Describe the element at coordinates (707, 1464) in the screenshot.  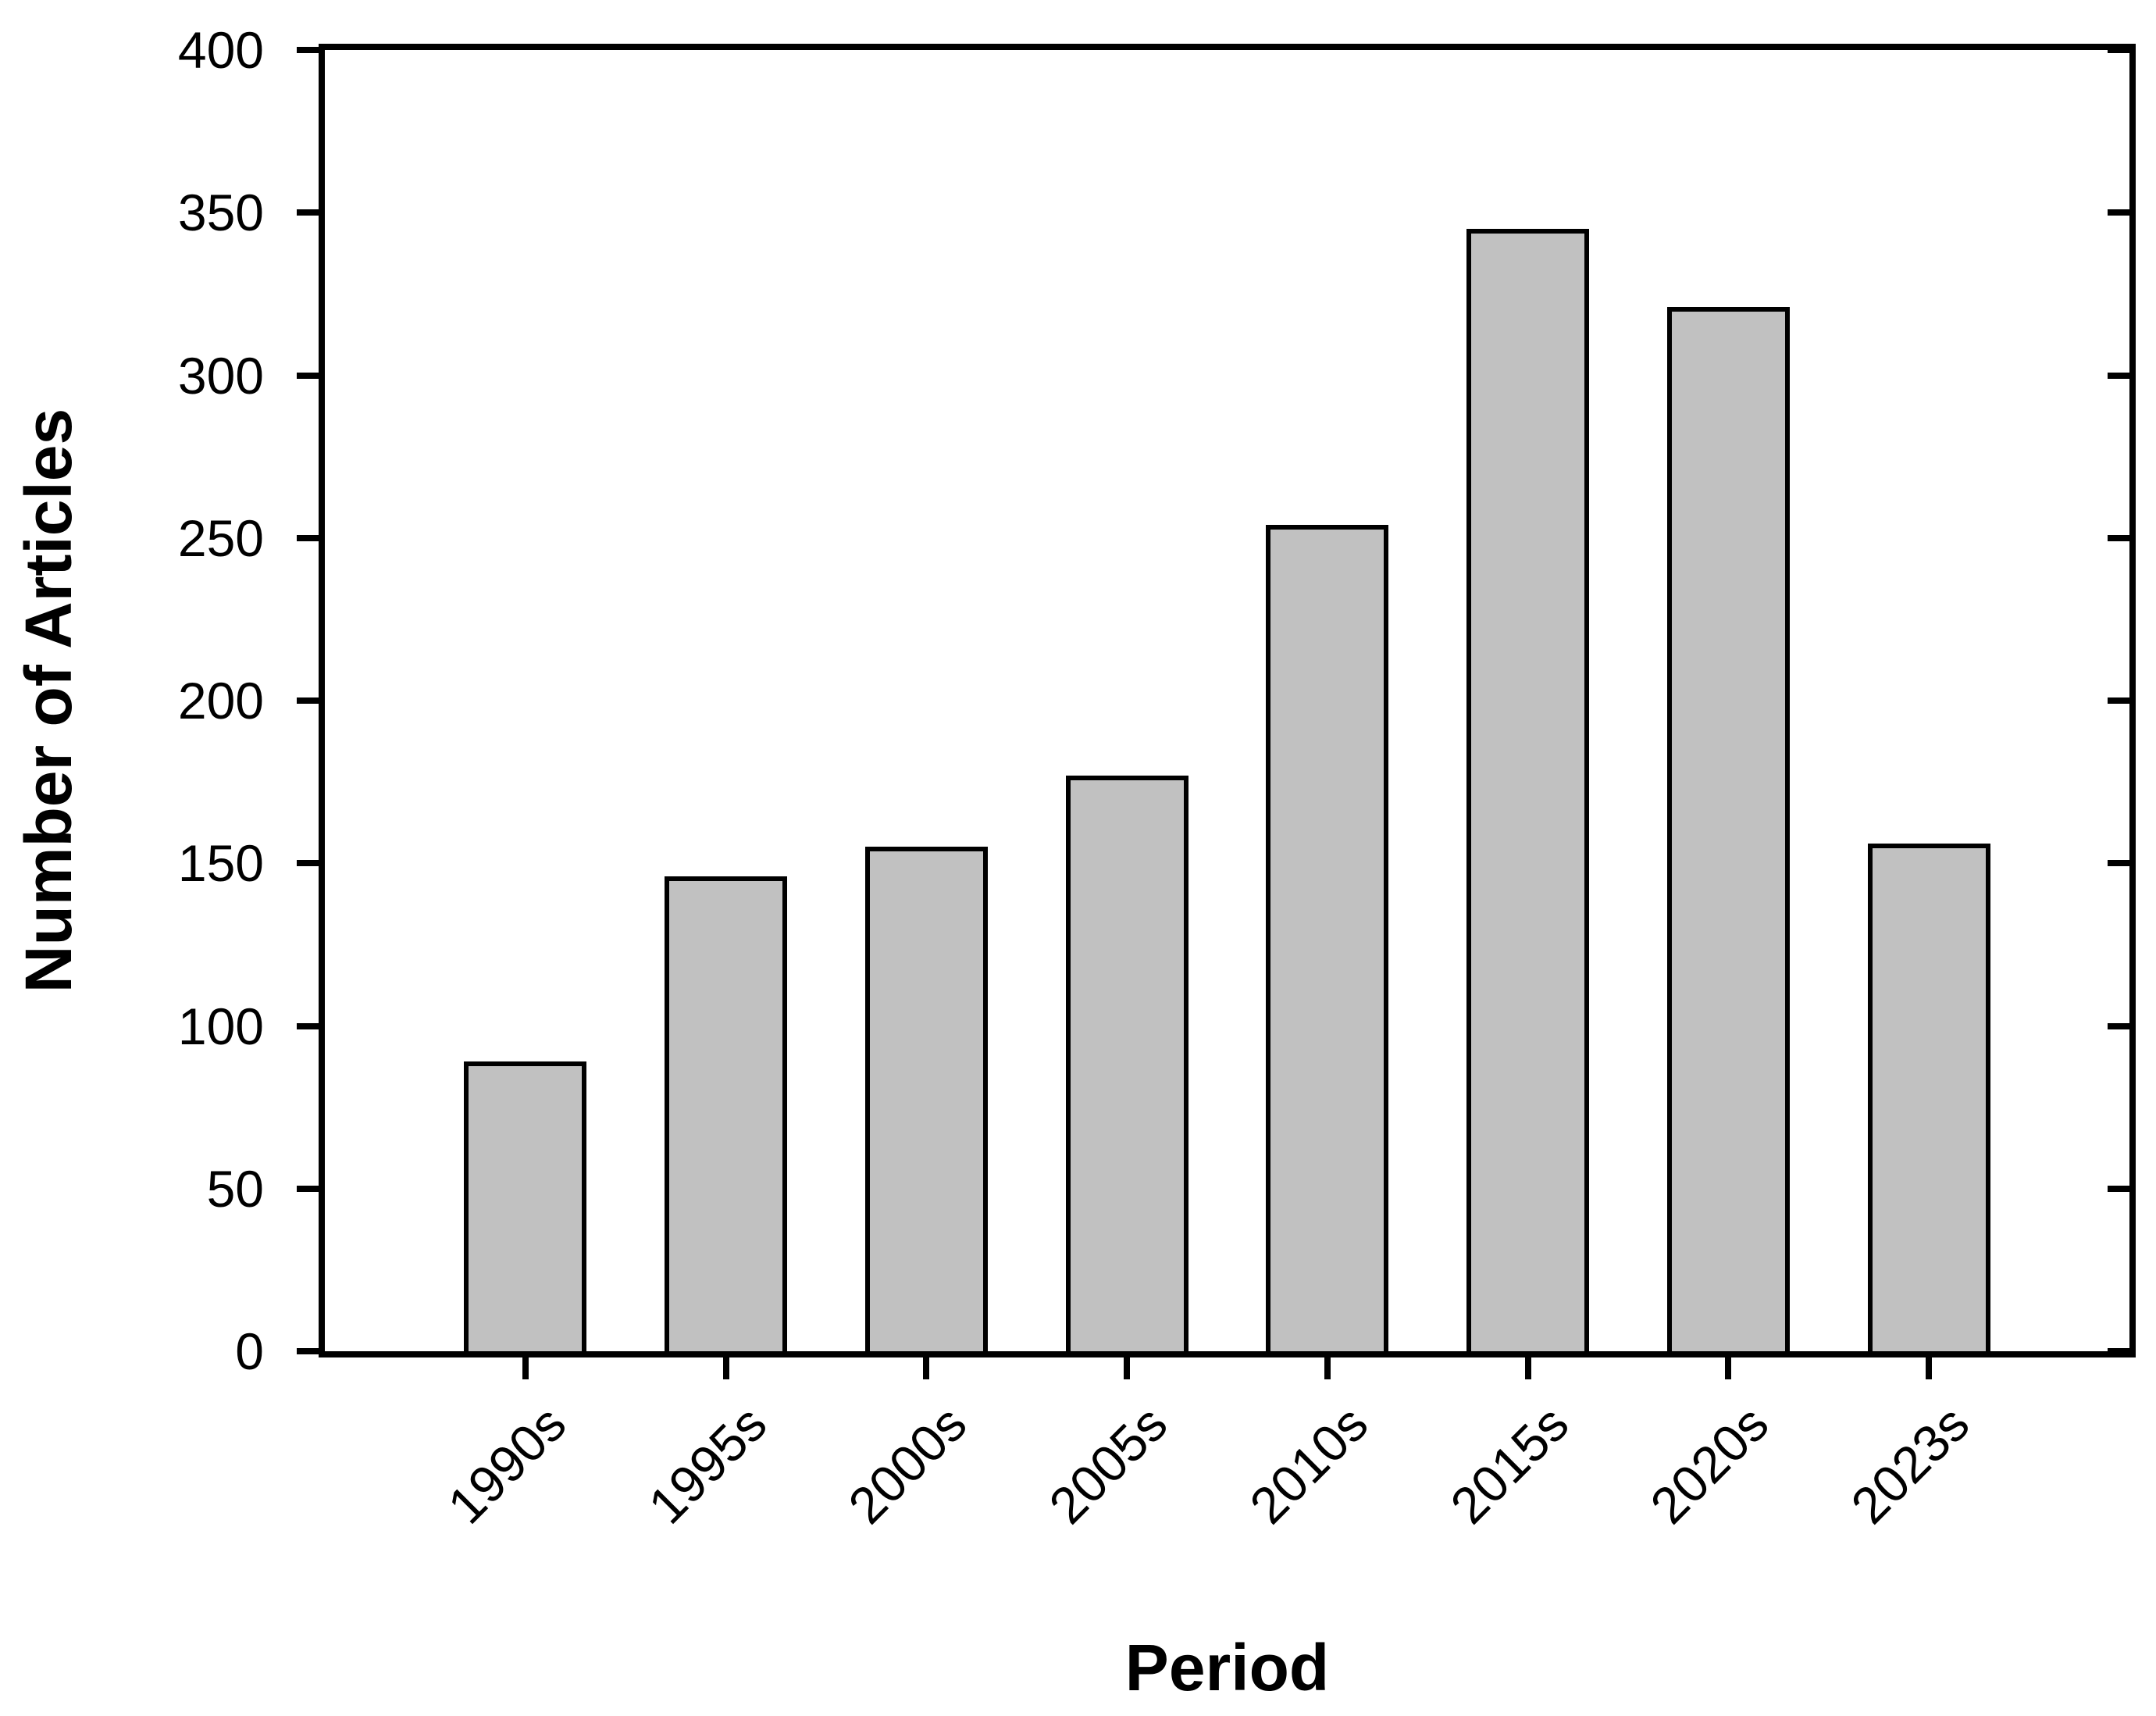
I see `x-tick-label: 1995s` at that location.